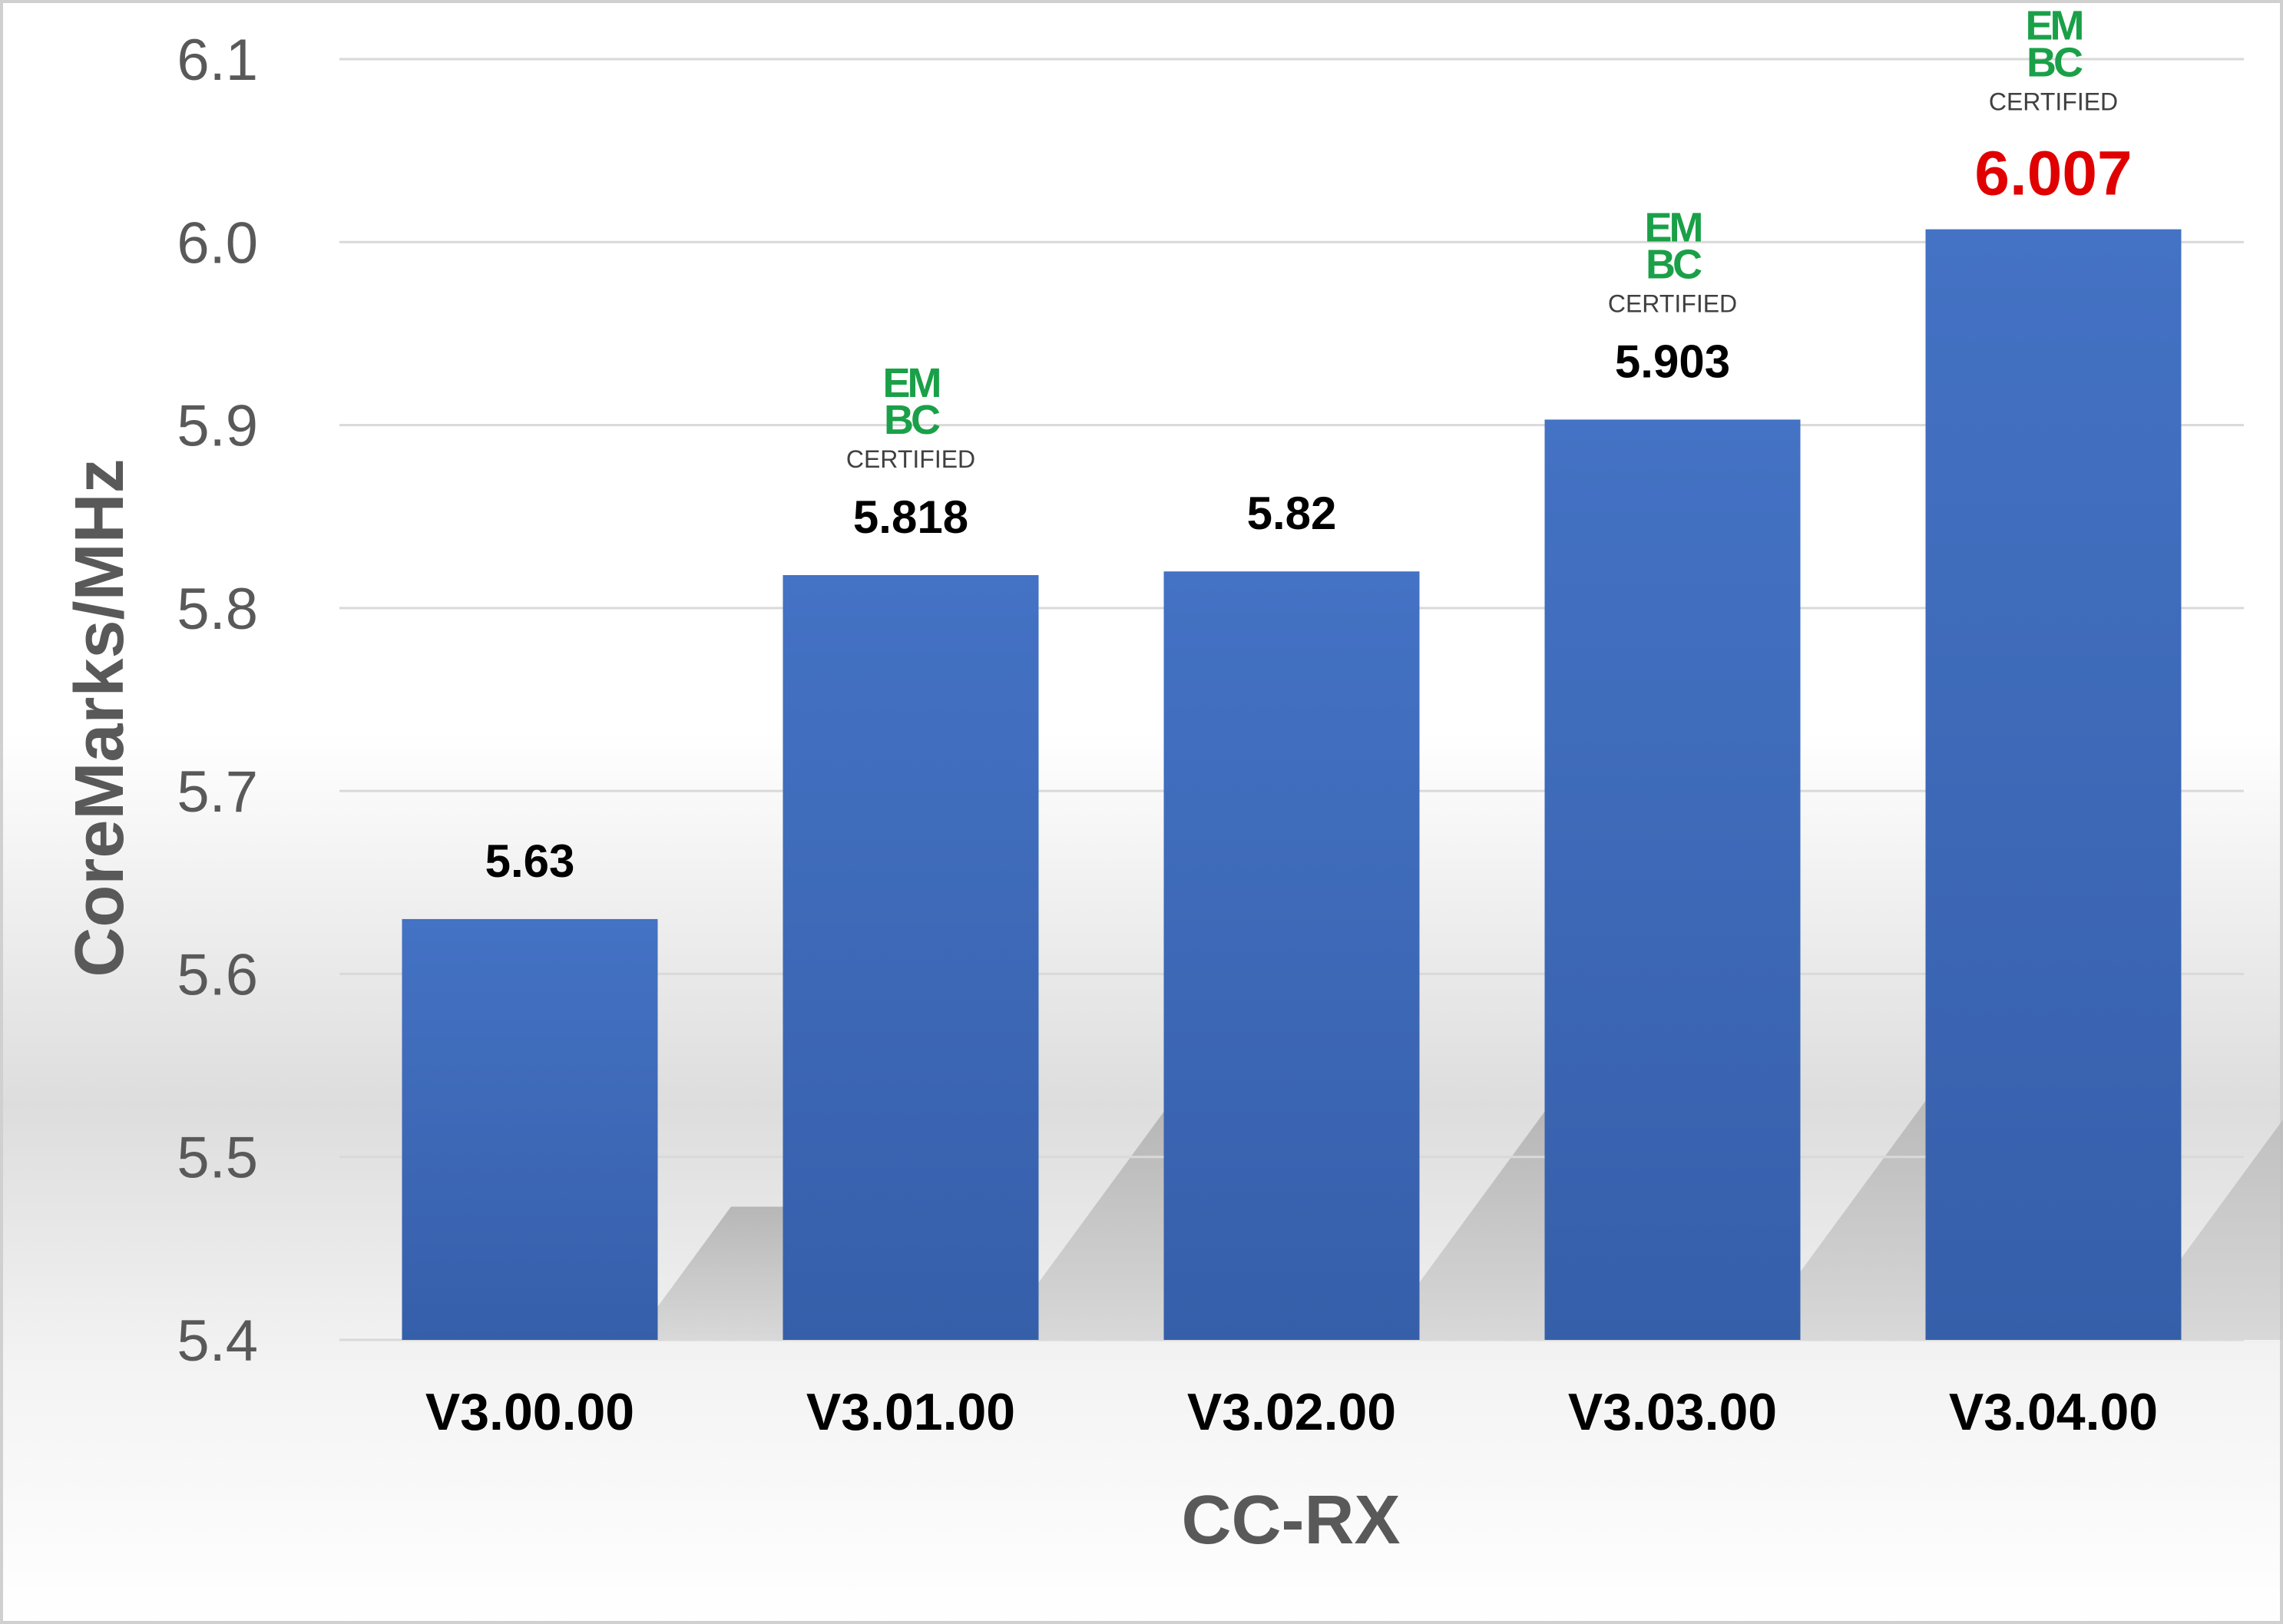 This screenshot has height=1624, width=2283. Describe the element at coordinates (217, 792) in the screenshot. I see `y-tick-label: 5.7` at that location.